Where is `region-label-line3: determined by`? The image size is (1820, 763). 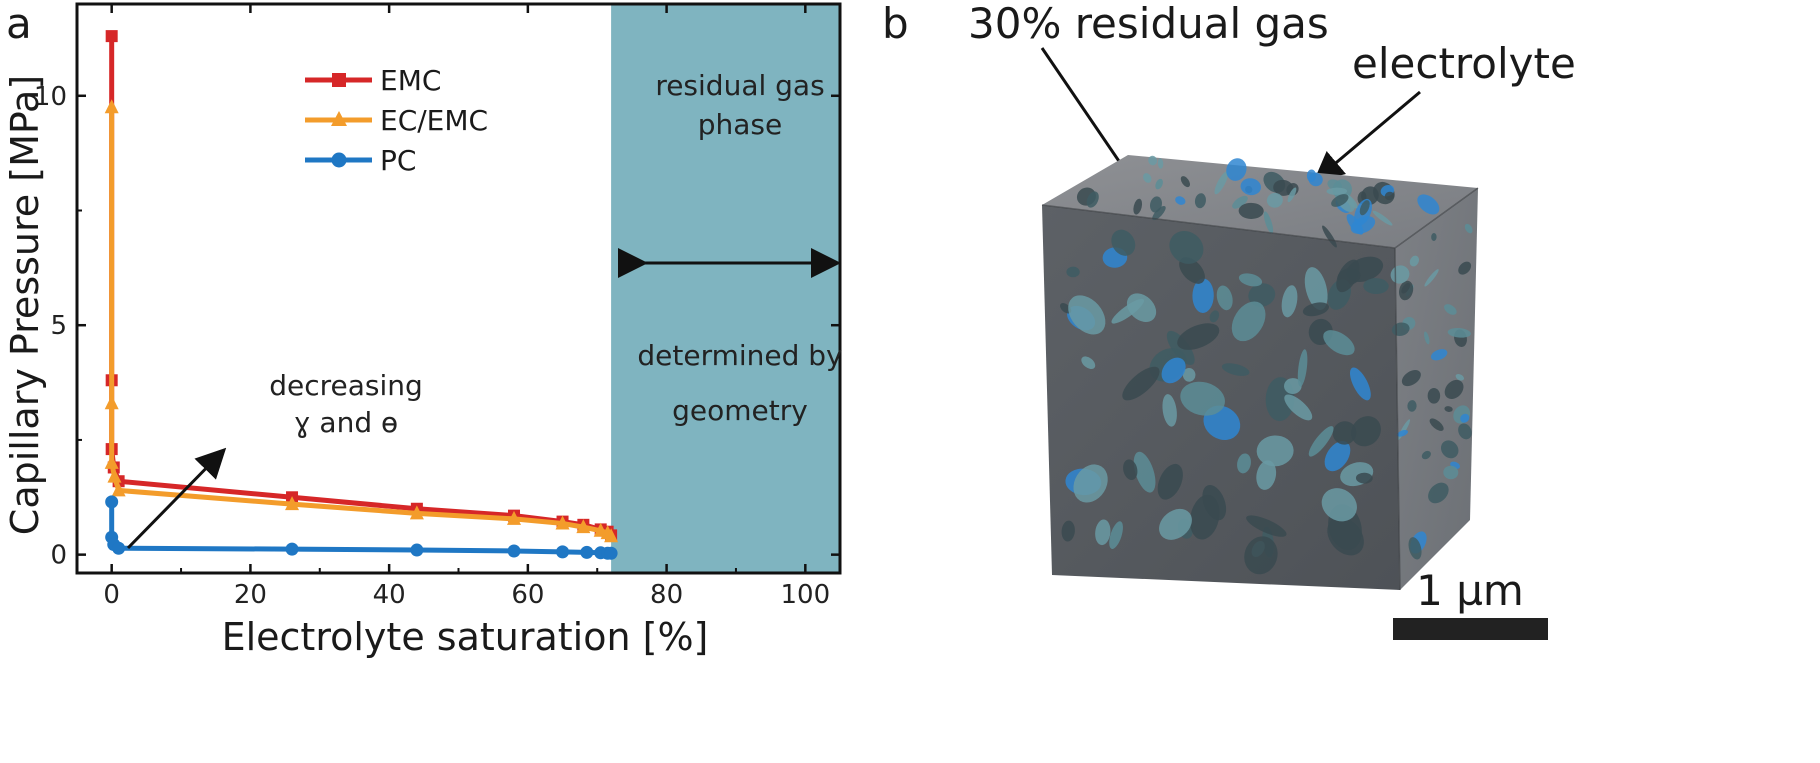 region-label-line3: determined by is located at coordinates (739, 355).